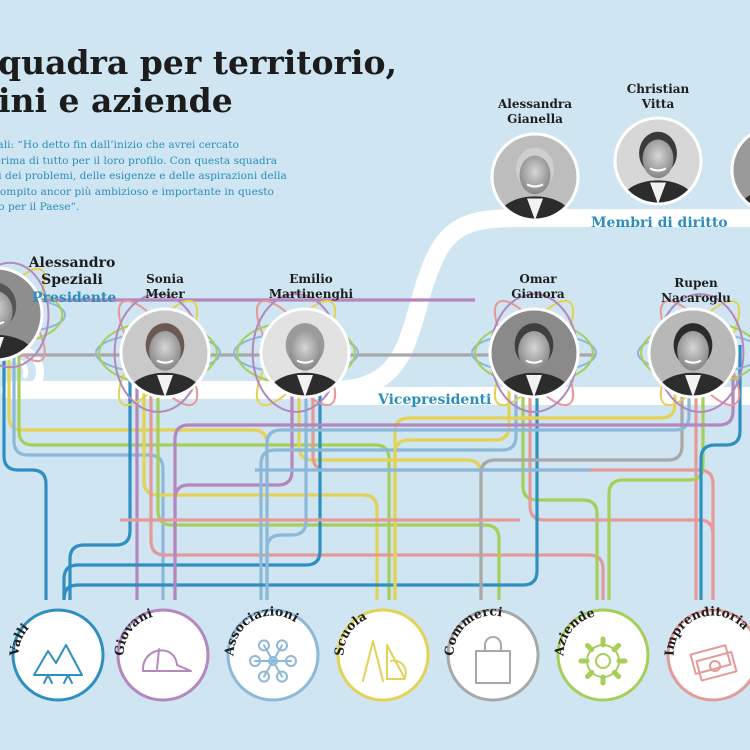 This screenshot has width=750, height=750. I want to click on category-scuola: Scuola, so click(380, 655).